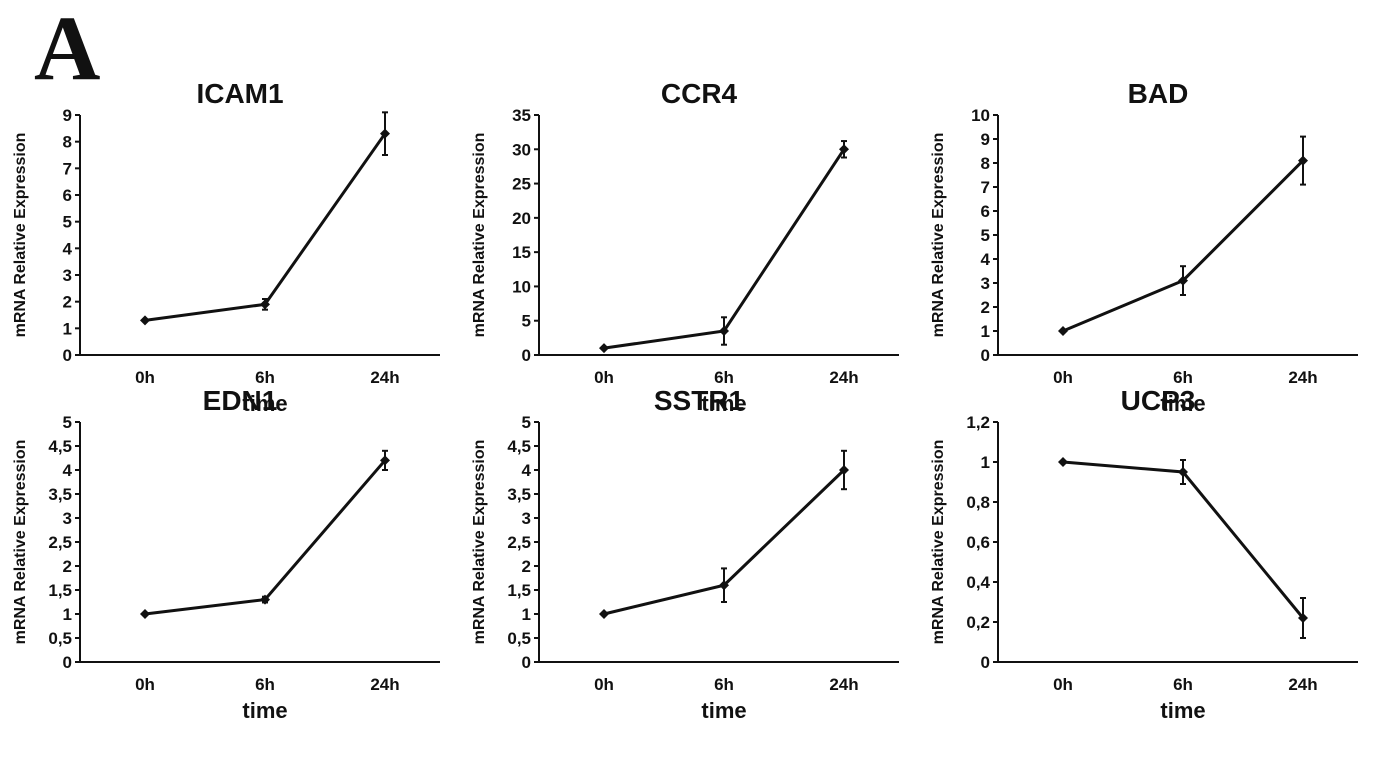  Describe the element at coordinates (521, 218) in the screenshot. I see `y-tick-label: 20` at that location.